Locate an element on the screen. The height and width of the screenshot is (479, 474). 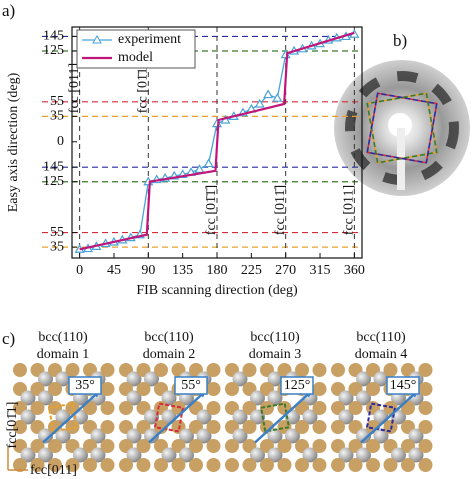
angle-label: 145° is located at coordinates (403, 385).